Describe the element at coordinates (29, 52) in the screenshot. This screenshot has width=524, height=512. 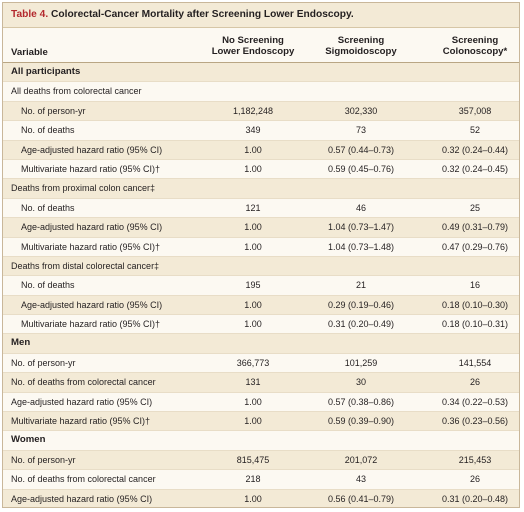
I see `header-variable: Variable` at that location.